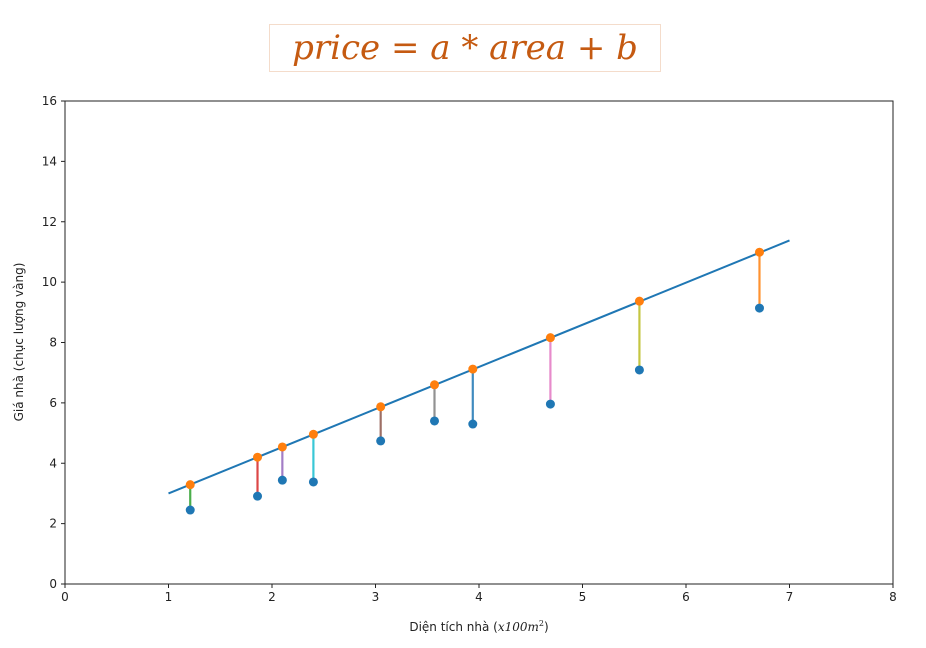 The image size is (926, 648). Describe the element at coordinates (893, 597) in the screenshot. I see `x-tick-label: 8` at that location.